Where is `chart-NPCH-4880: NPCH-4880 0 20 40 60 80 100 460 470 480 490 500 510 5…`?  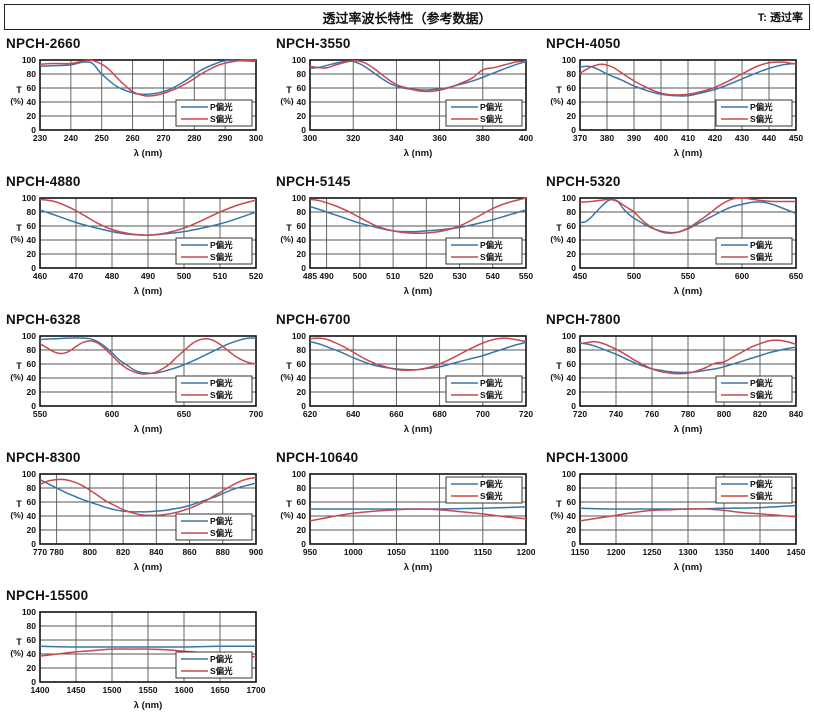
chart-NPCH-4880: NPCH-4880 0 20 40 60 80 100 460 470 480 490 500 510 5… is located at coordinates (139, 243).